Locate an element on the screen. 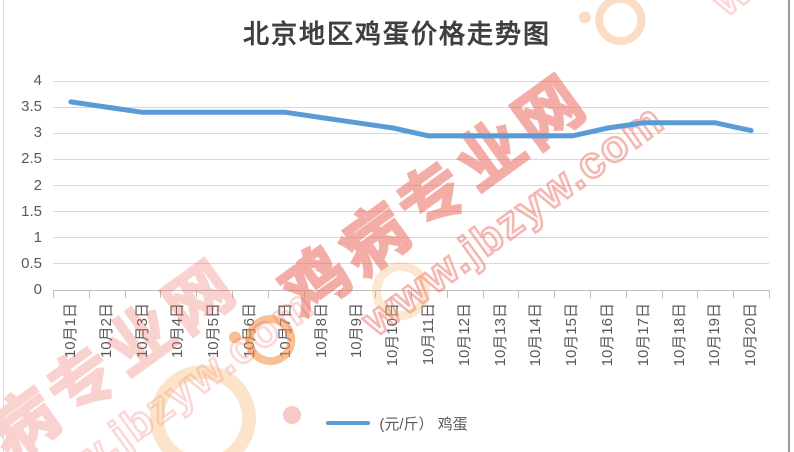 The width and height of the screenshot is (794, 452). x-tick-label: 10月4日 is located at coordinates (178, 331).